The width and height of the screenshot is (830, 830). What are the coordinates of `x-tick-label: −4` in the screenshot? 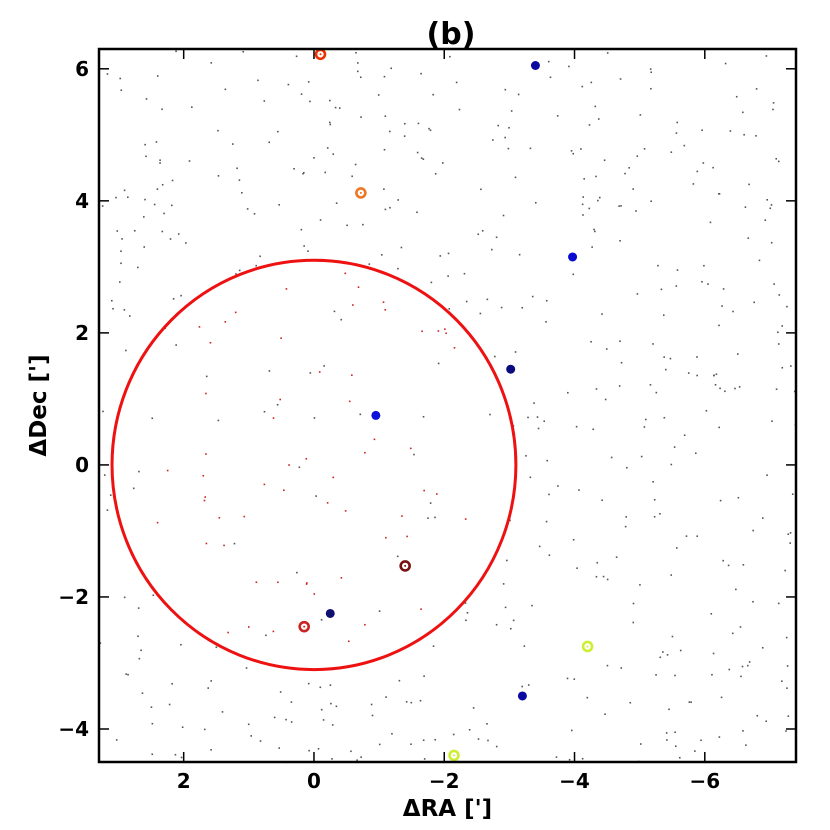 It's located at (574, 781).